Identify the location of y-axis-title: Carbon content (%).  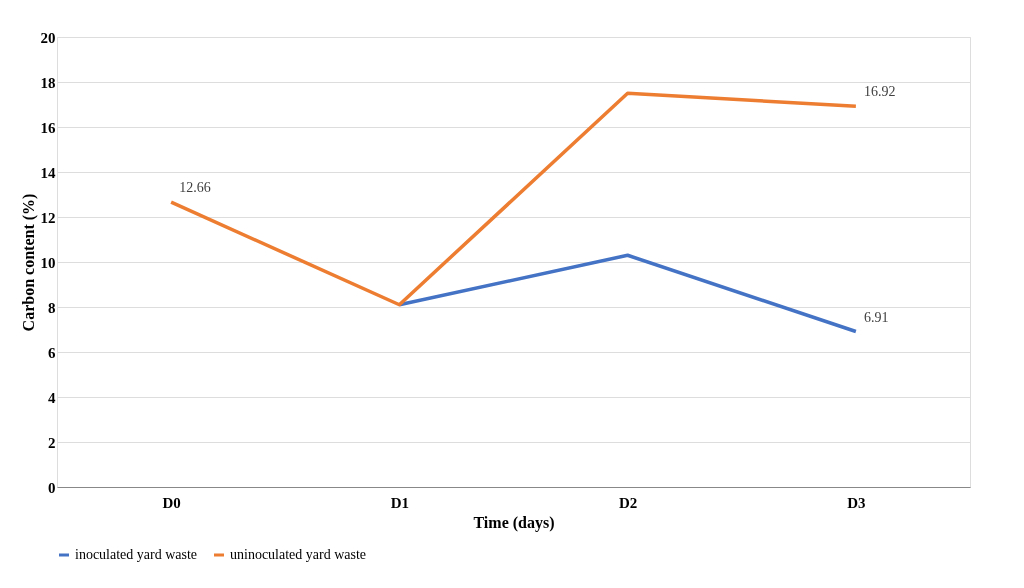
(28, 262).